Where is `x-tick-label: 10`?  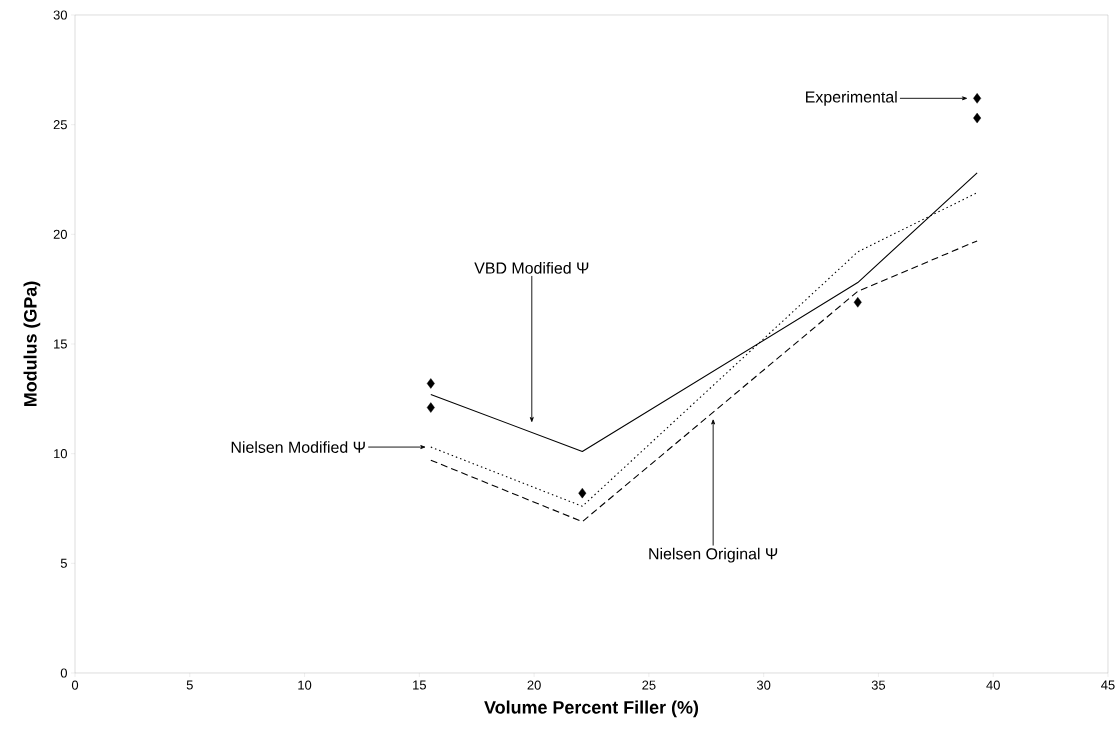 x-tick-label: 10 is located at coordinates (305, 685).